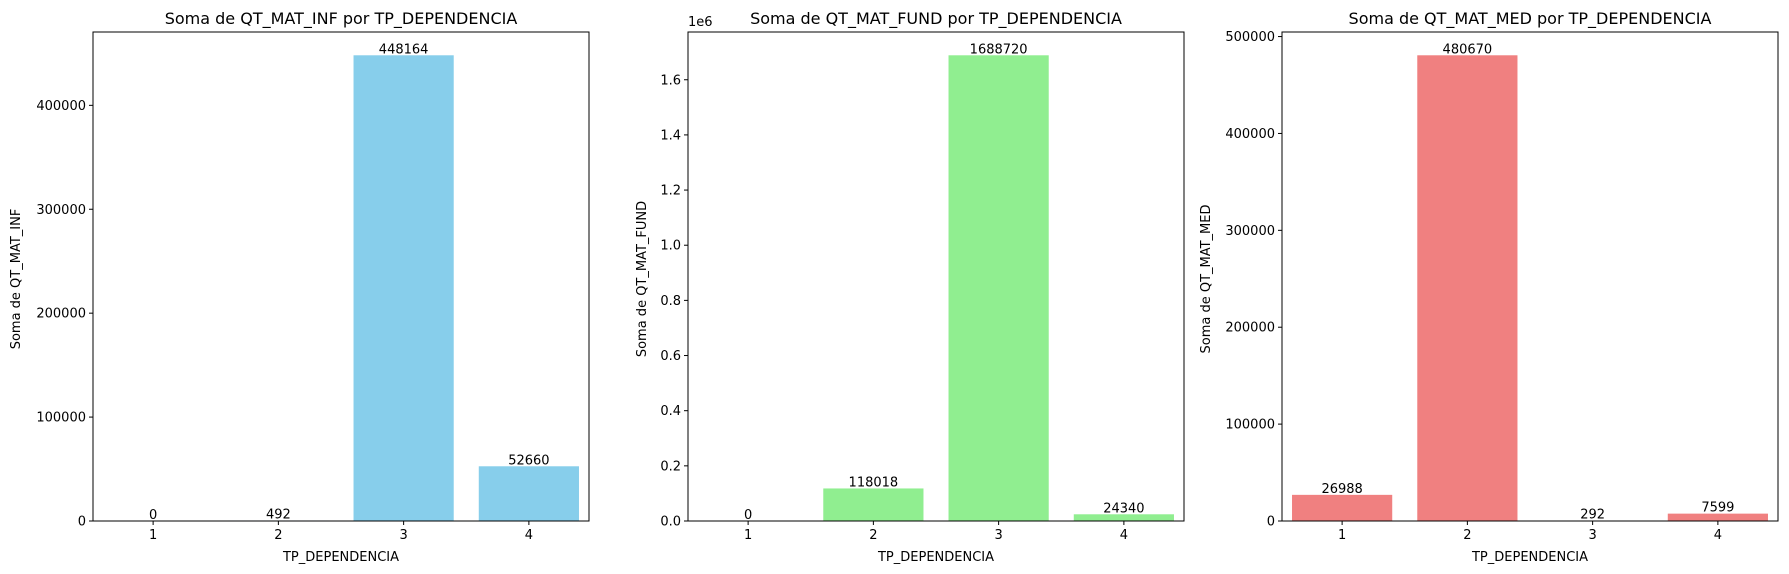 The image size is (1789, 574). Describe the element at coordinates (670, 522) in the screenshot. I see `y-tick-label: 0.0` at that location.